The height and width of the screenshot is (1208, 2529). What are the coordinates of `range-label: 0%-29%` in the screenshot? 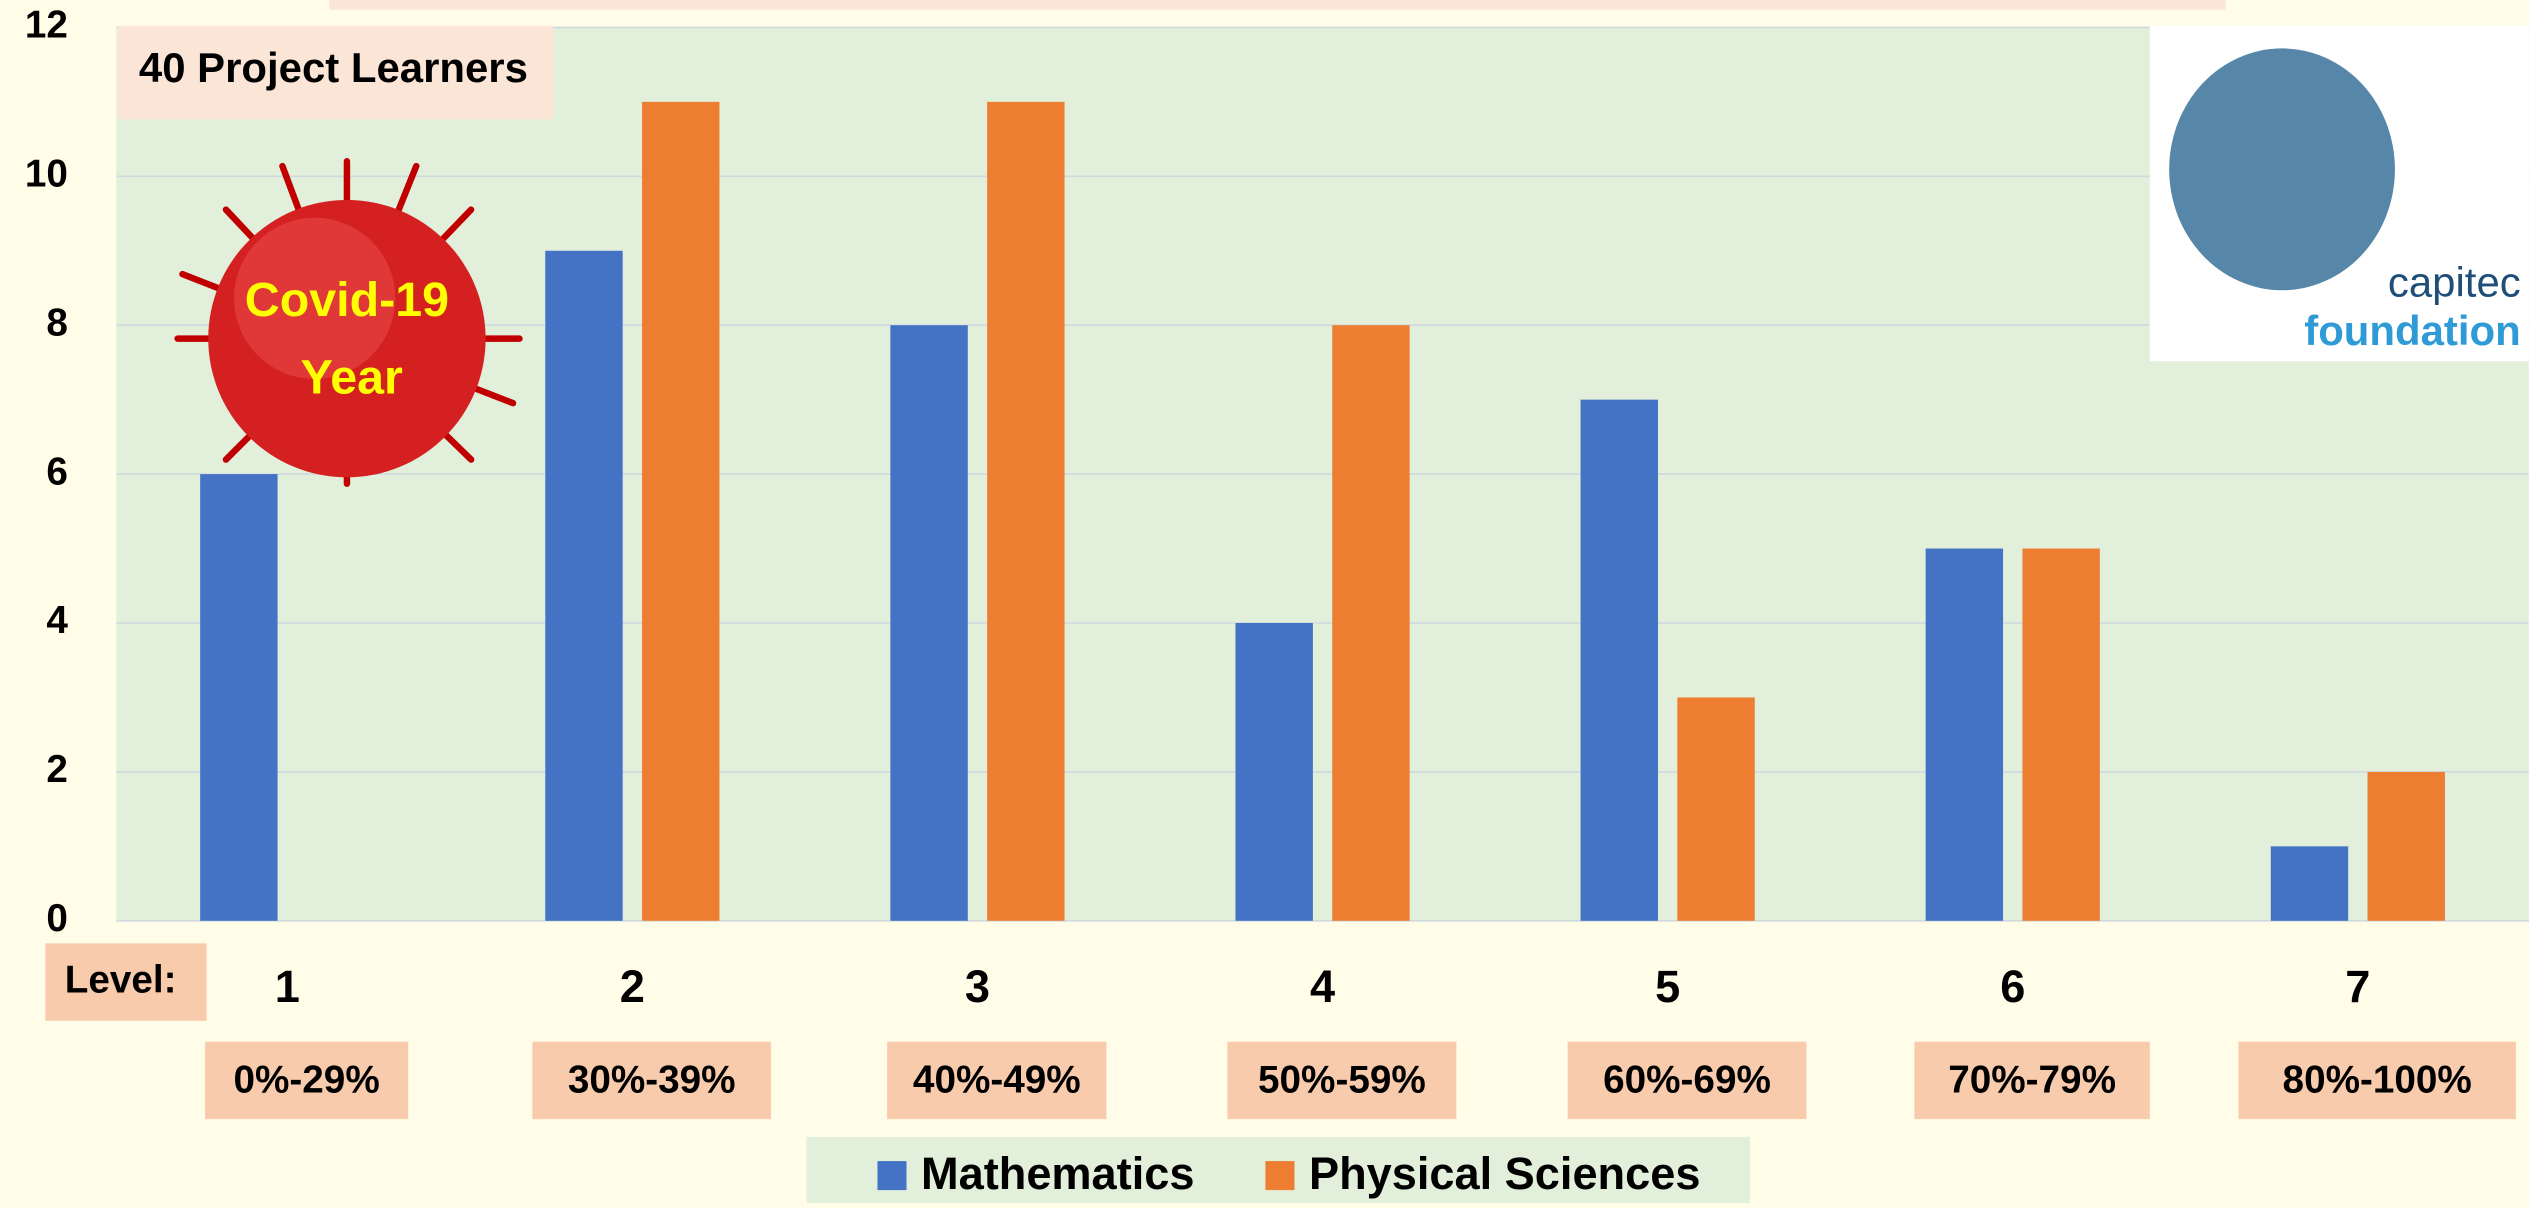 It's located at (306, 1079).